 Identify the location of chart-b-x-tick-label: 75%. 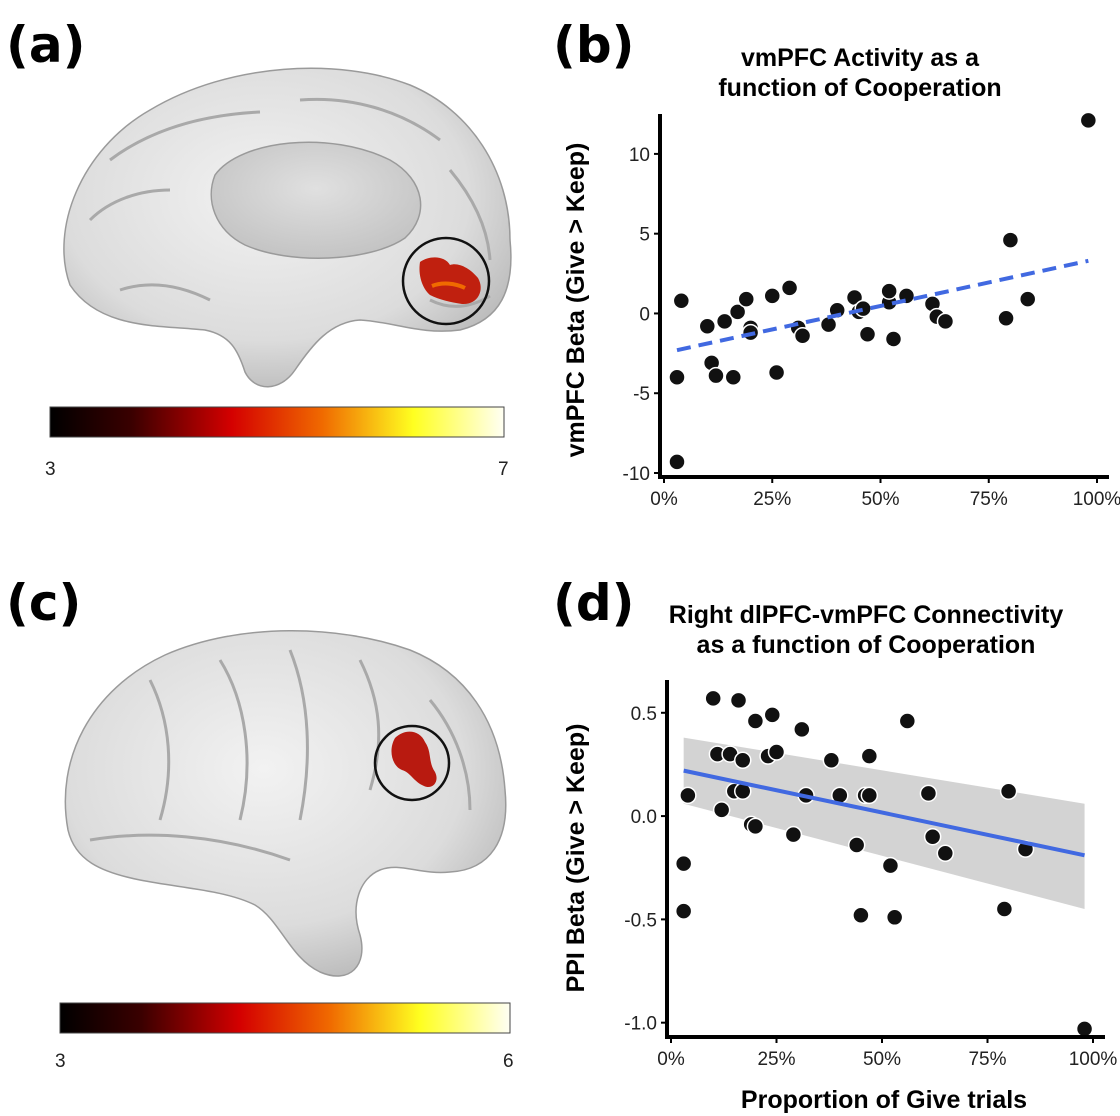
(989, 499).